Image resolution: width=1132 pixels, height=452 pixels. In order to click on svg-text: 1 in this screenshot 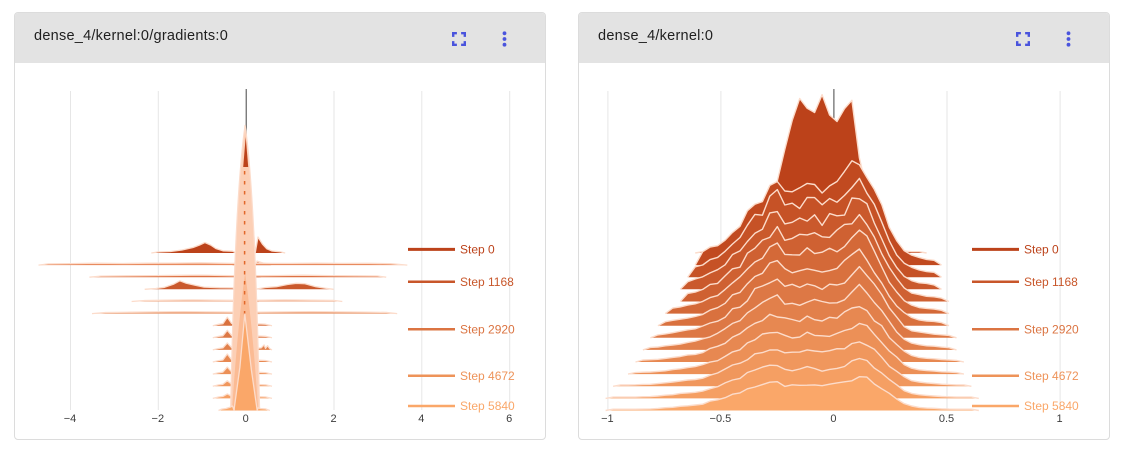, I will do `click(1060, 419)`.